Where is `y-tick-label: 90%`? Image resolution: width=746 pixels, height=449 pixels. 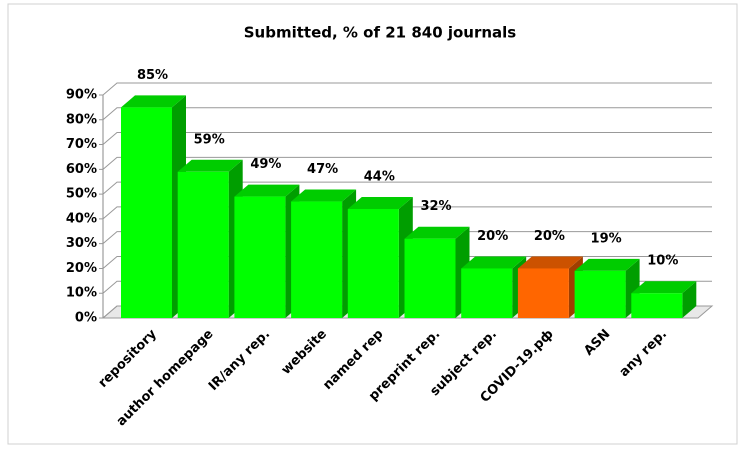
y-tick-label: 90% is located at coordinates (81, 95).